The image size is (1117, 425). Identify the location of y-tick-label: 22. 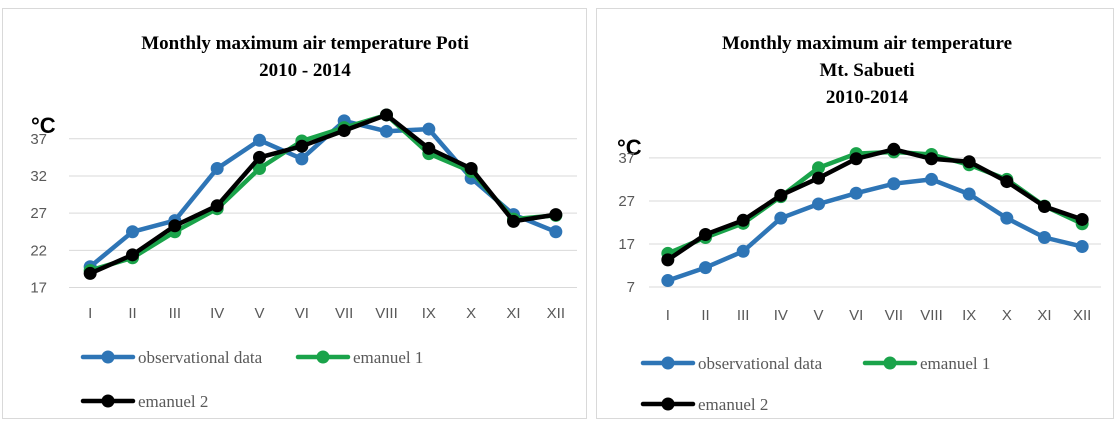
(38, 250).